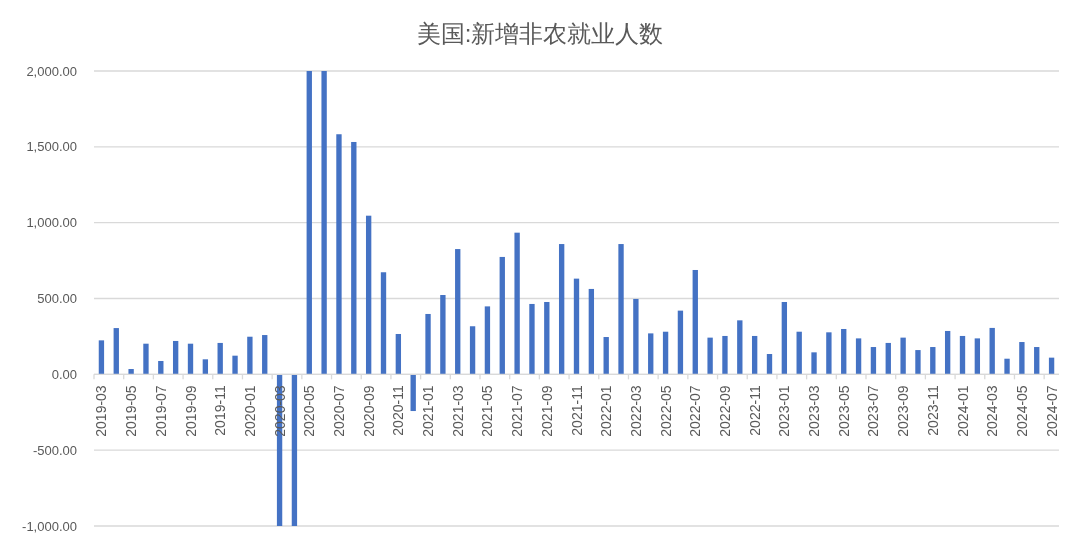  I want to click on y-tick-label: 1,000.00, so click(51, 223).